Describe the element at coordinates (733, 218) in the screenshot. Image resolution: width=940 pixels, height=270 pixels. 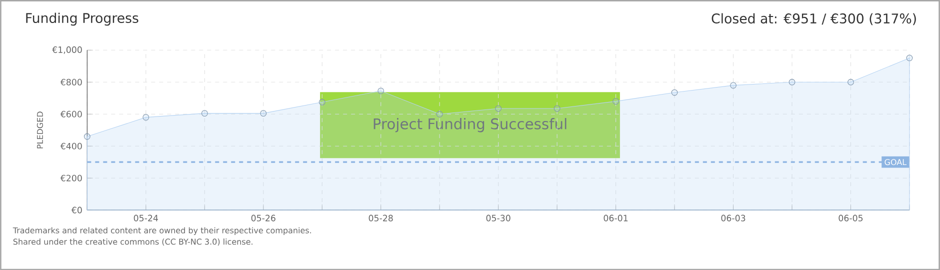
I see `x-tick-label: 06-03` at that location.